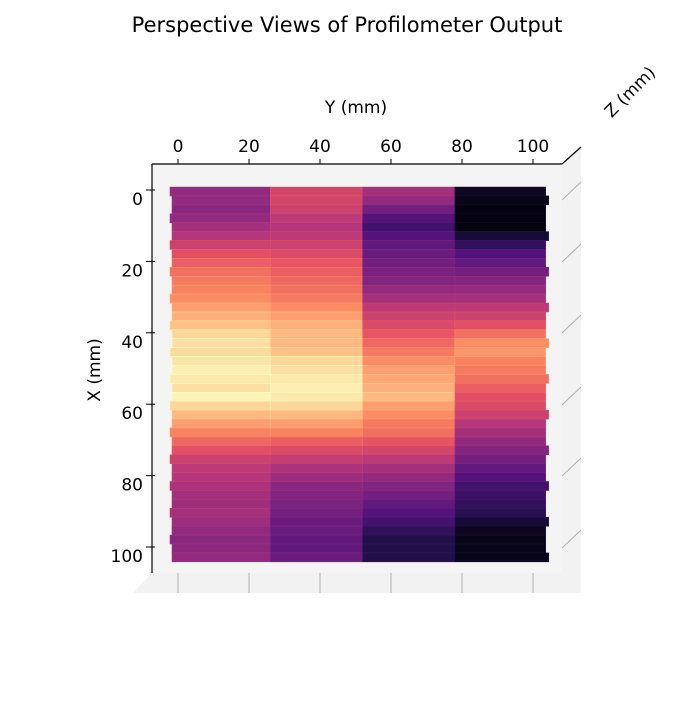  I want to click on chart-title: Perspective Views of Profilometer Output, so click(347, 25).